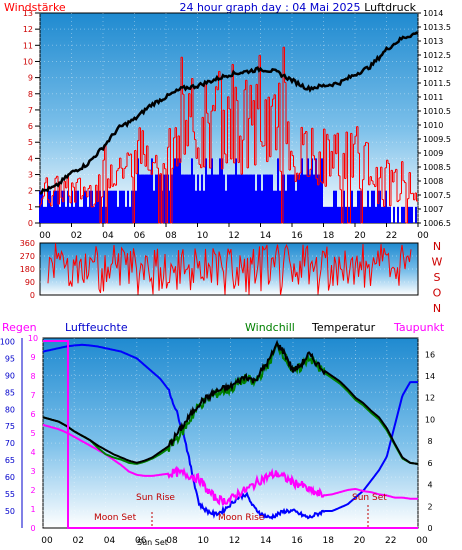 The image size is (462, 550). Describe the element at coordinates (7, 341) in the screenshot. I see `humidity-tick-label: 100` at that location.